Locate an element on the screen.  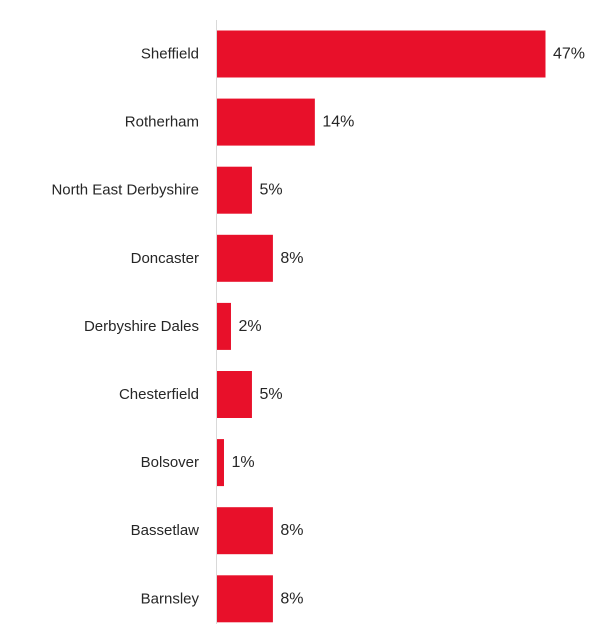
category-label-5: Chesterfield is located at coordinates (159, 394).